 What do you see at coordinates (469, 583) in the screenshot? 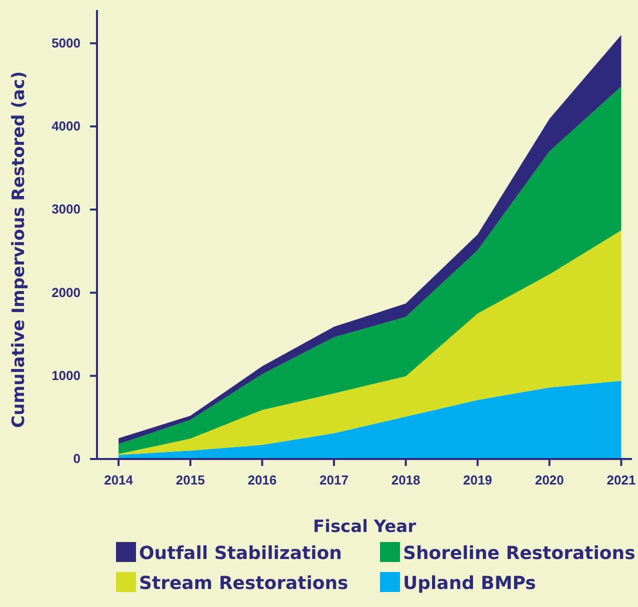
I see `legend-label: Upland BMPs` at bounding box center [469, 583].